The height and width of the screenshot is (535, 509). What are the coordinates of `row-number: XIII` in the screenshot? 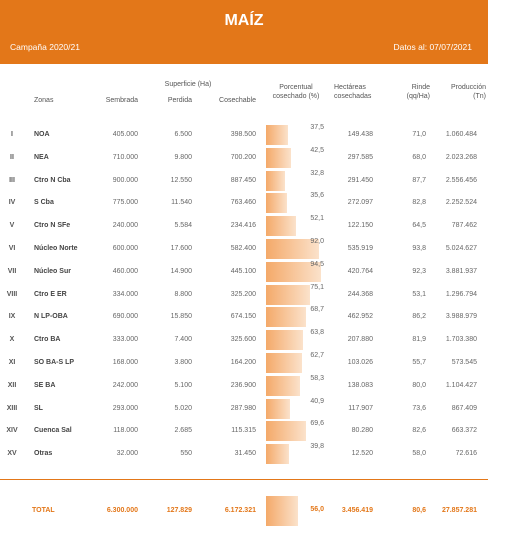 It's located at (12, 408).